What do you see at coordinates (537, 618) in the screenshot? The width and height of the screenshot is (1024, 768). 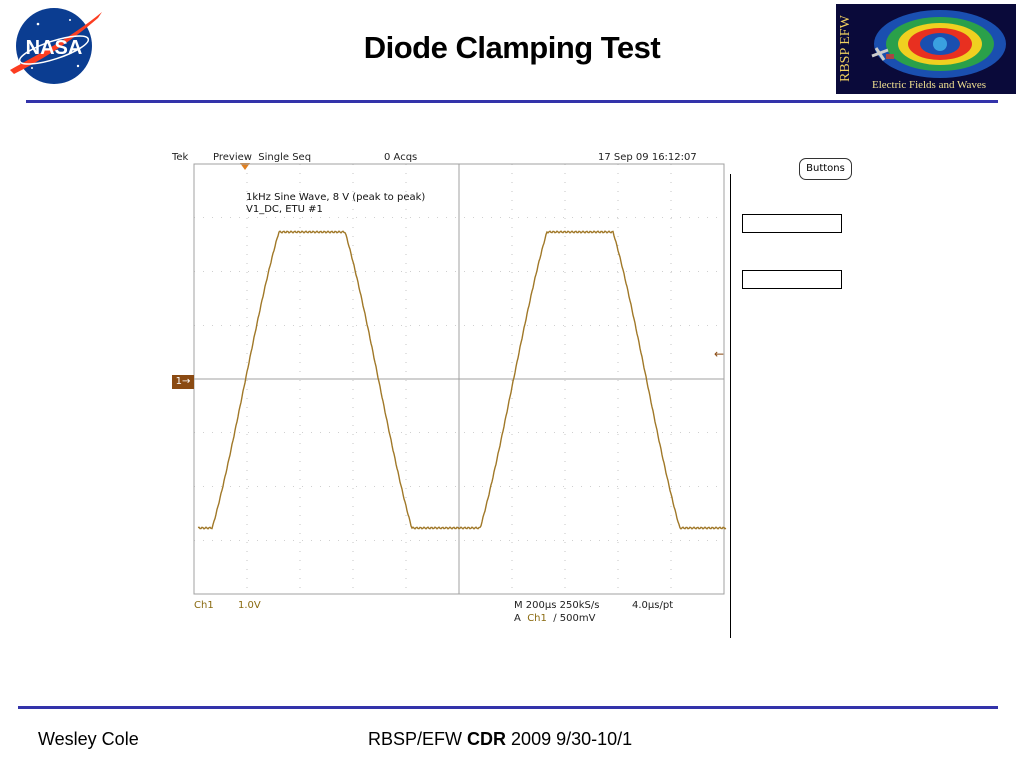 I see `trigger-channel: Ch1` at bounding box center [537, 618].